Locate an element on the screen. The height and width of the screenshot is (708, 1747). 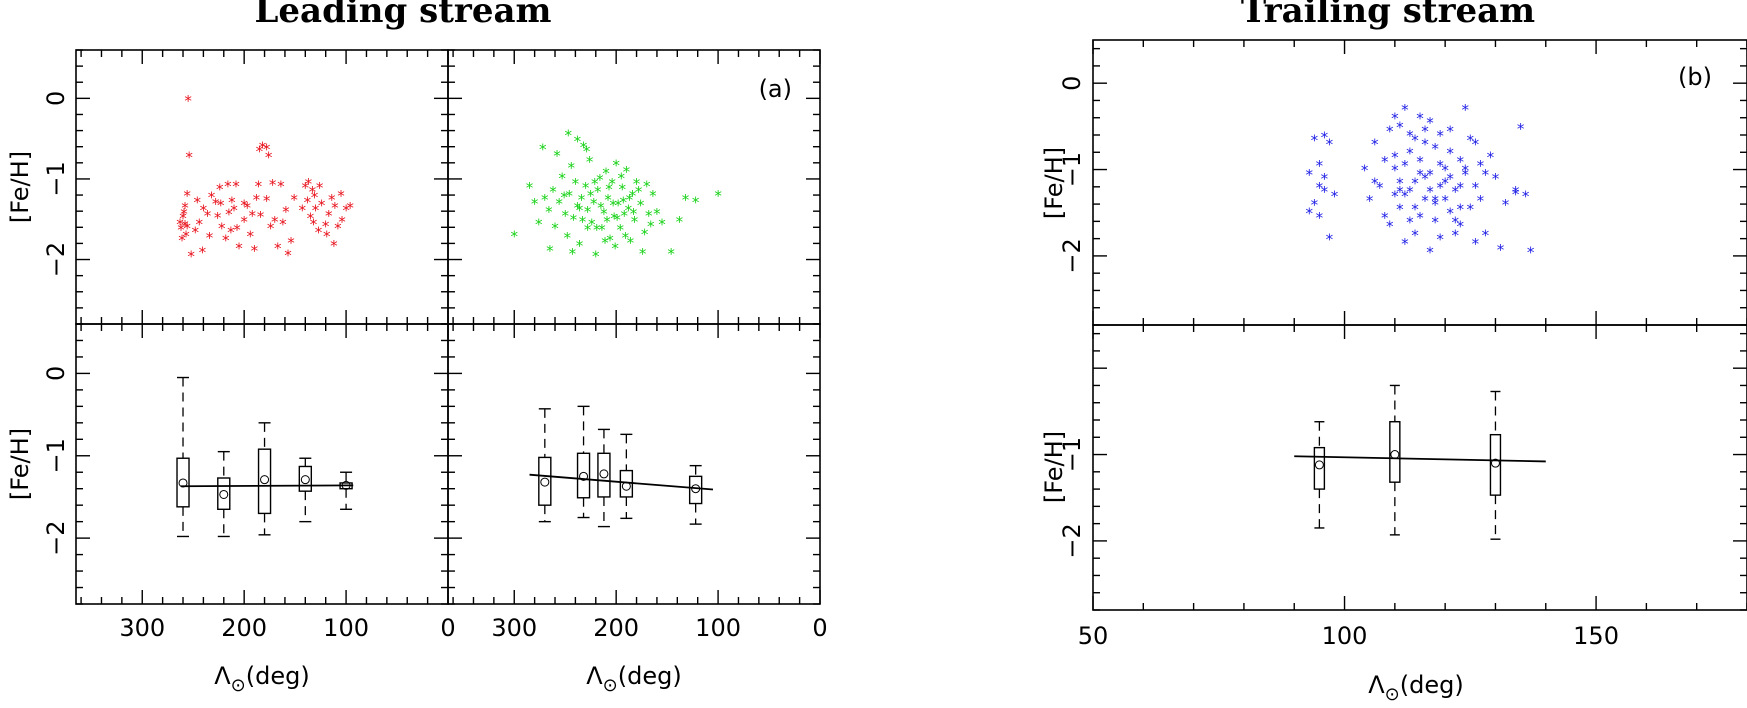
y-tick-label: −2 is located at coordinates (1072, 540).